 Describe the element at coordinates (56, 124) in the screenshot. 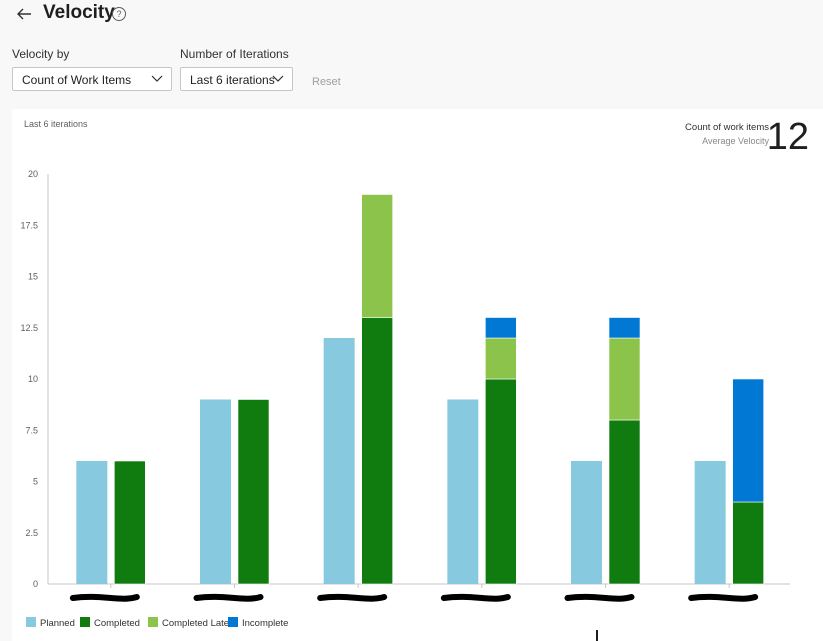

I see `chart-subtitle: Last 6 iterations` at that location.